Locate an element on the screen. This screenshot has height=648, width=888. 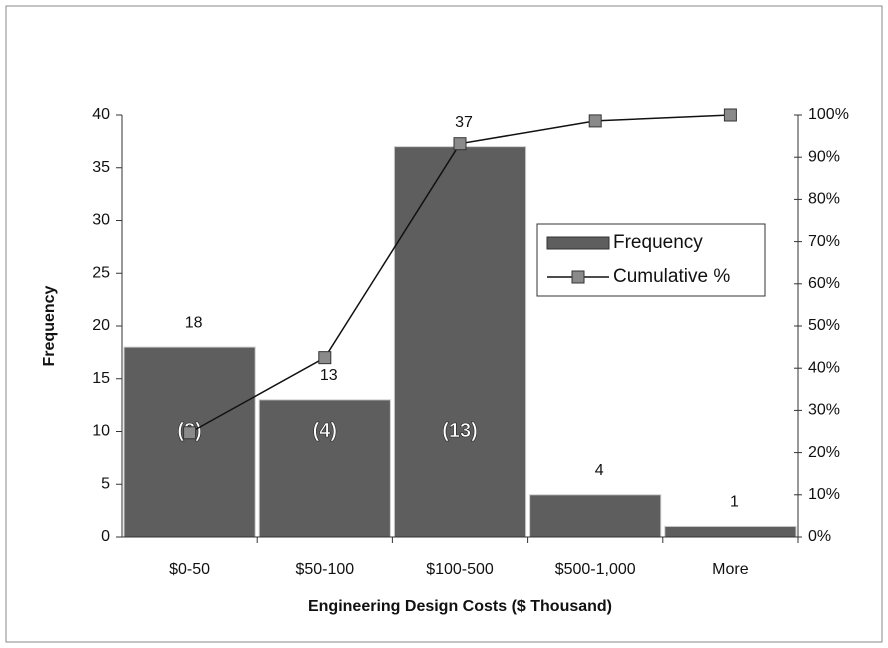
legend-swatch is located at coordinates (578, 243).